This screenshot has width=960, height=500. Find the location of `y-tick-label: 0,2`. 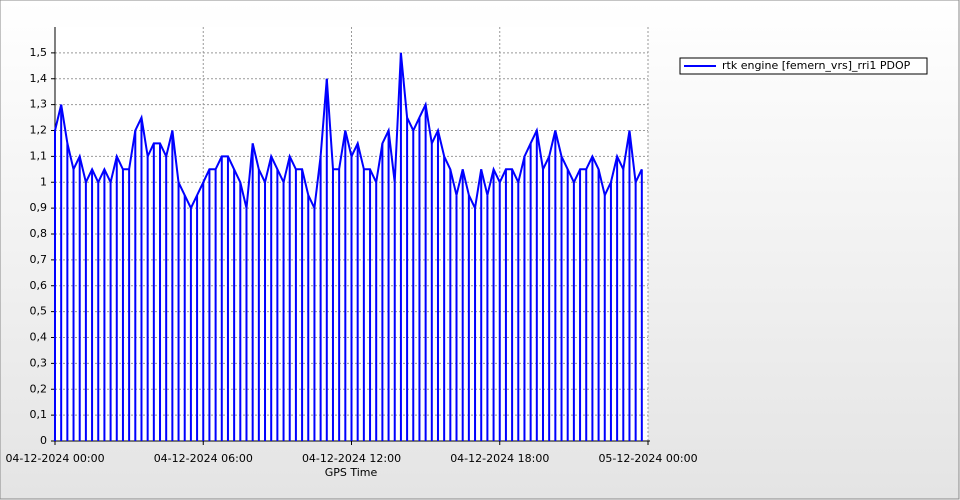

y-tick-label: 0,2 is located at coordinates (39, 388).